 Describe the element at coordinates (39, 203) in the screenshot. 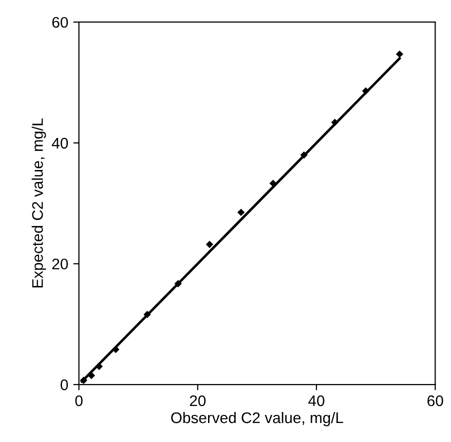

I see `y-axis-title: Expected C2 value, mg/L` at that location.